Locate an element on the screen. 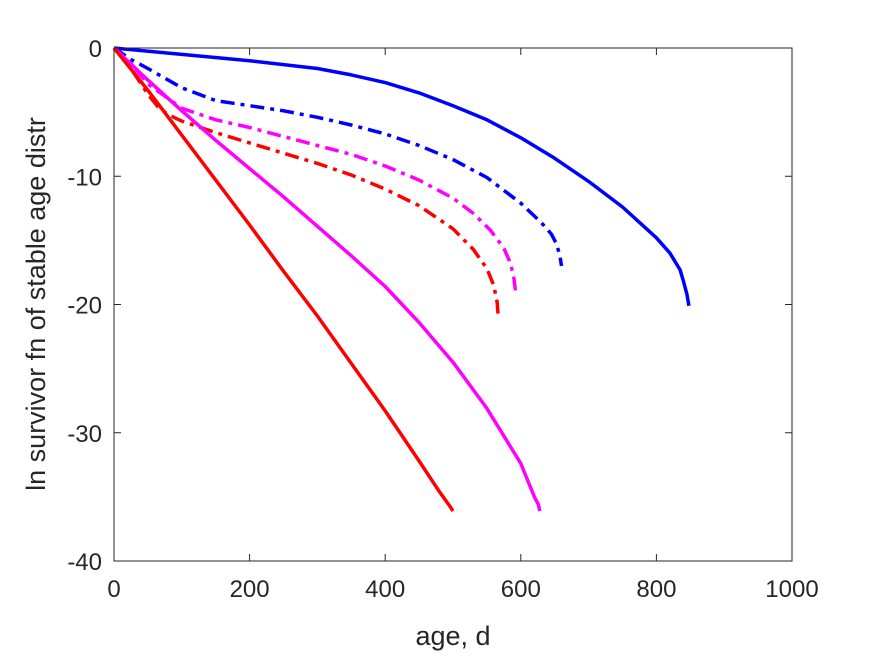 The width and height of the screenshot is (875, 656). x-tick-label: 800 is located at coordinates (656, 589).